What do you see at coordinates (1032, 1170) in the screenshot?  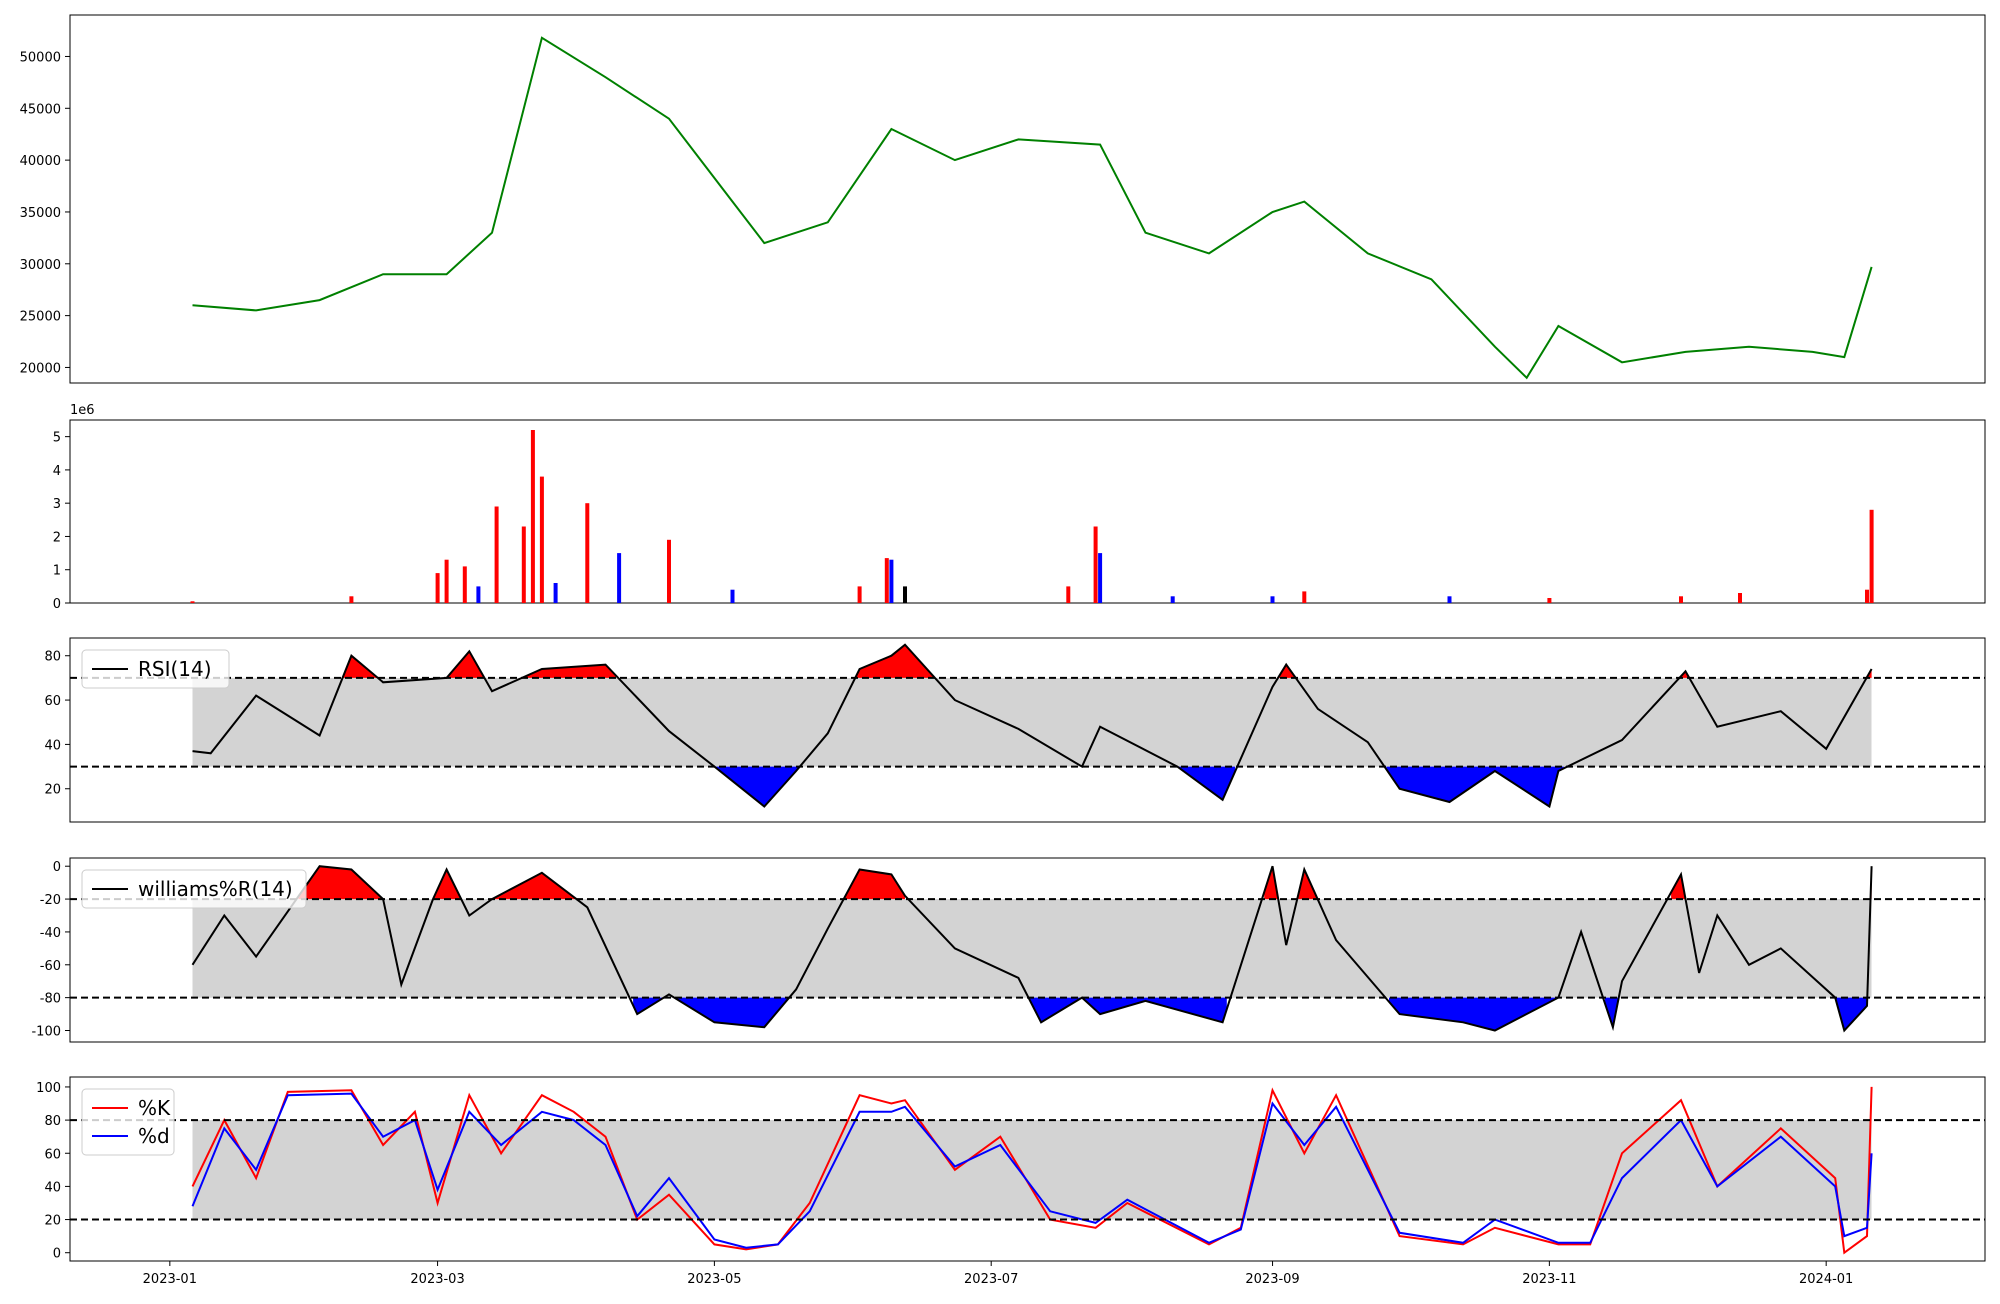 I see `stoch-band` at bounding box center [1032, 1170].